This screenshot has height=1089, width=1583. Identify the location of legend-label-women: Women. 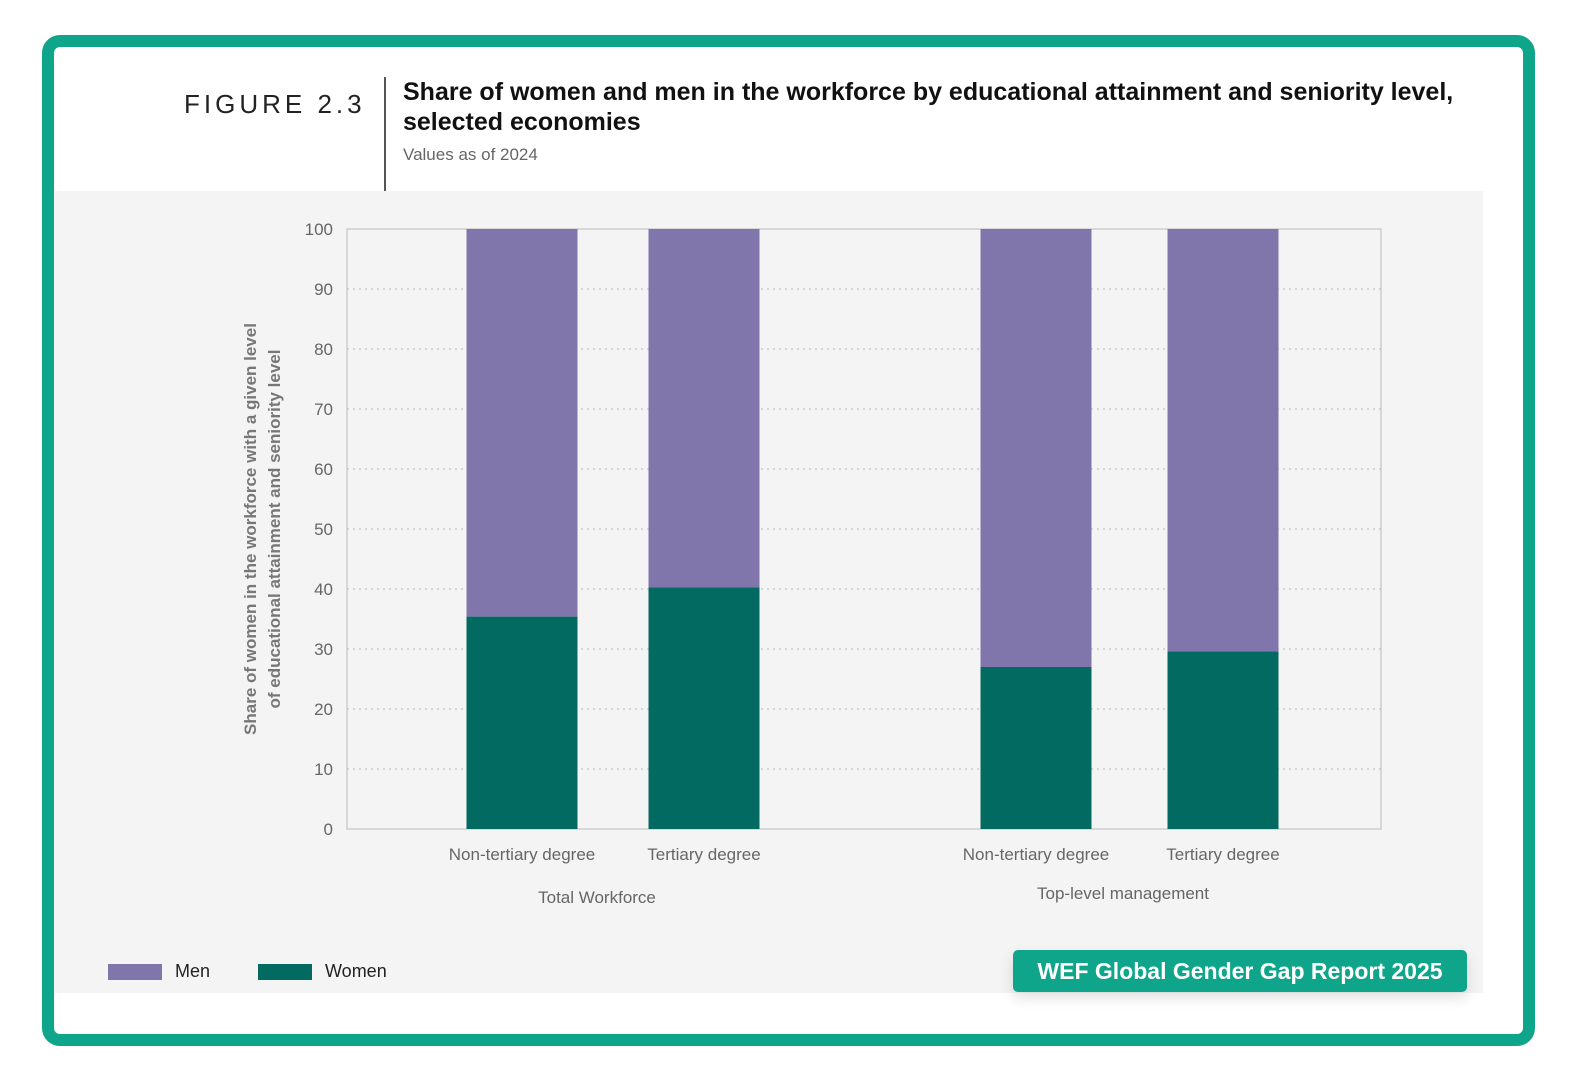
(356, 971).